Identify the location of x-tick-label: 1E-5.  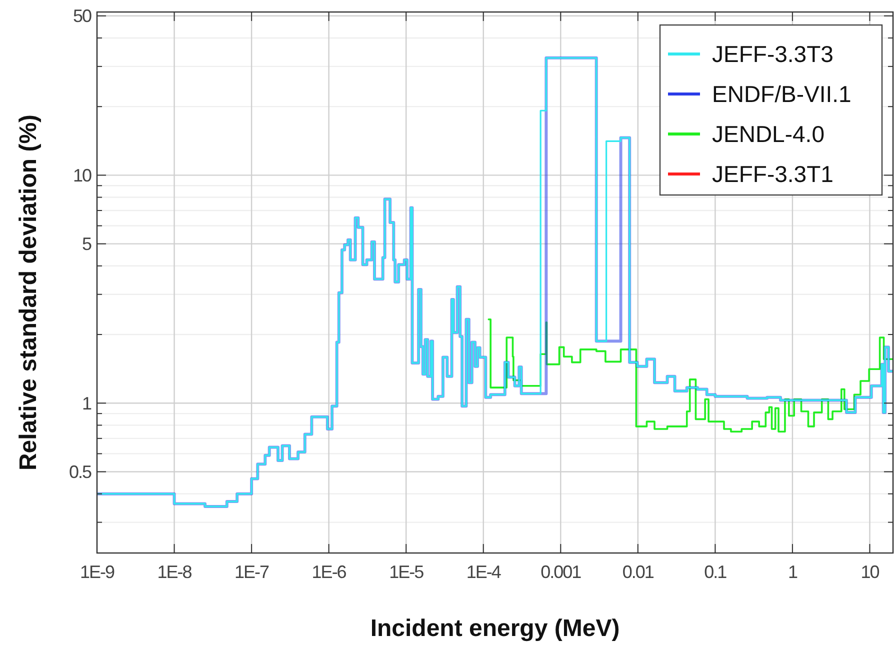
(406, 572).